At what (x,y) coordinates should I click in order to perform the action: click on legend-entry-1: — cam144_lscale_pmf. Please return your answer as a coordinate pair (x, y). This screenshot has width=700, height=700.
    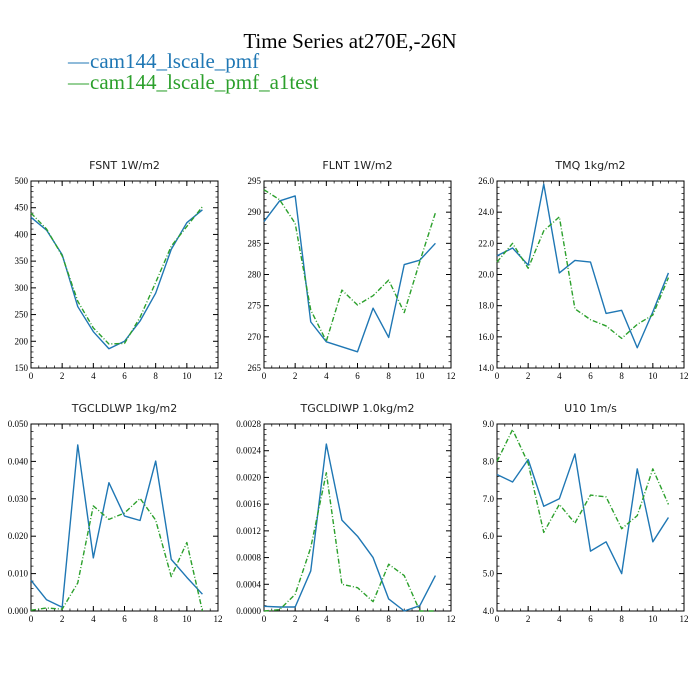
    Looking at the image, I should click on (163, 61).